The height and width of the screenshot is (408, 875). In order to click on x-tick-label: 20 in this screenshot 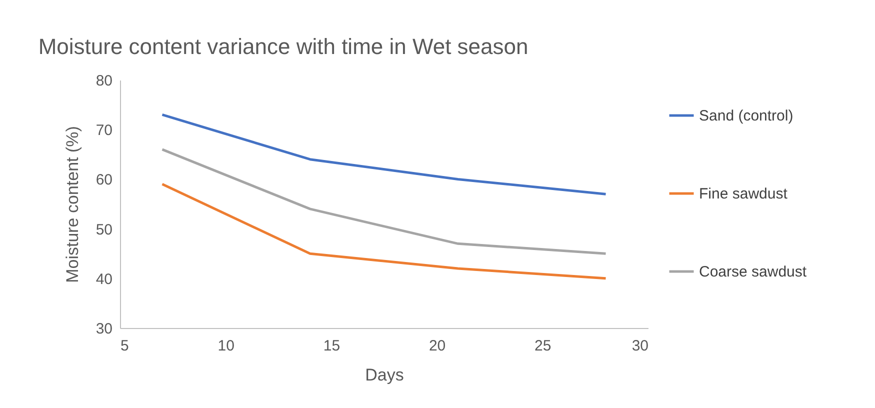, I will do `click(437, 346)`.